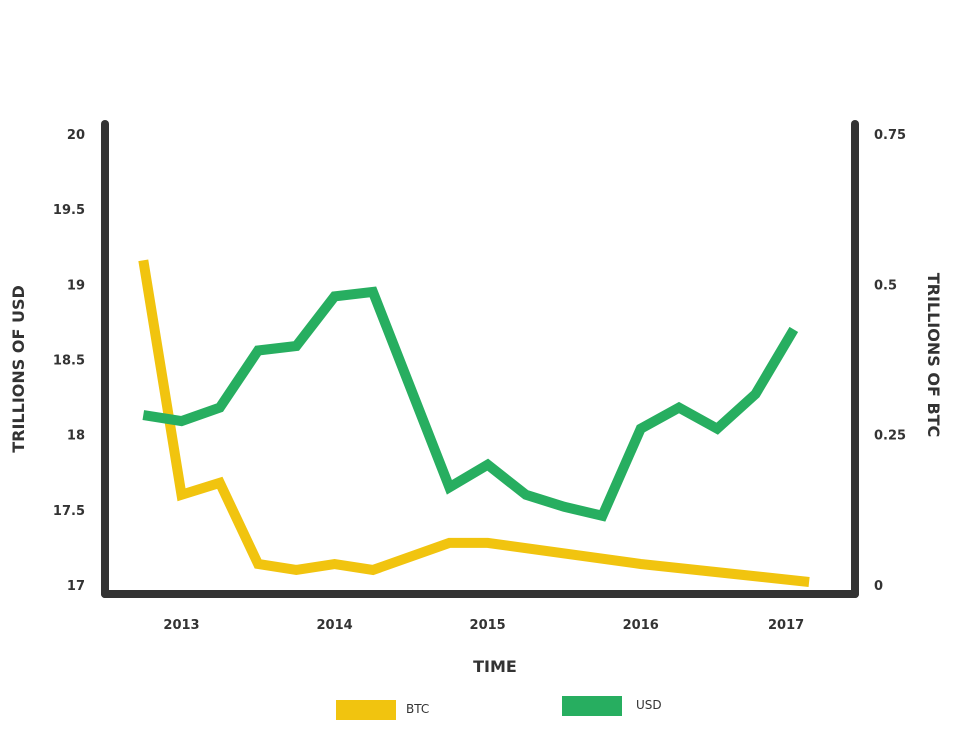 Image resolution: width=960 pixels, height=740 pixels. I want to click on left-y-tick-labels: 20 19.5 19 18.5 18 17.5 17, so click(69, 361).